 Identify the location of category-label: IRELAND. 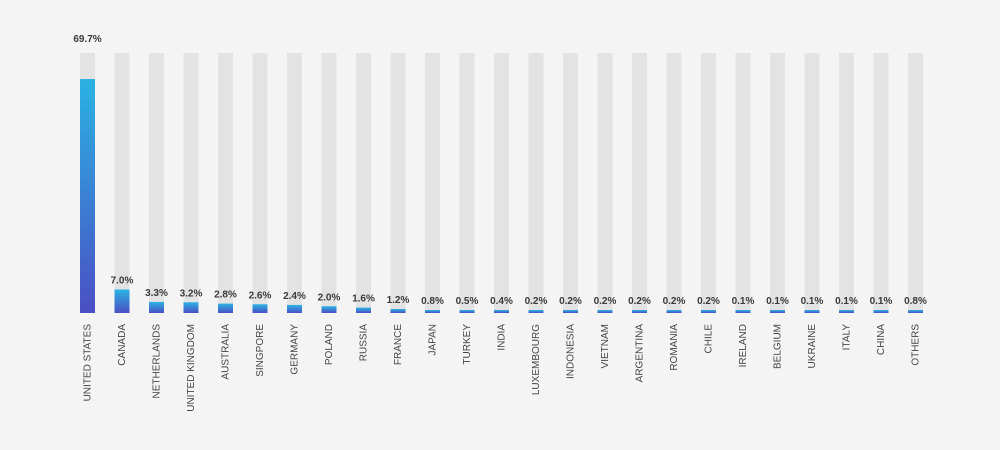
(743, 345).